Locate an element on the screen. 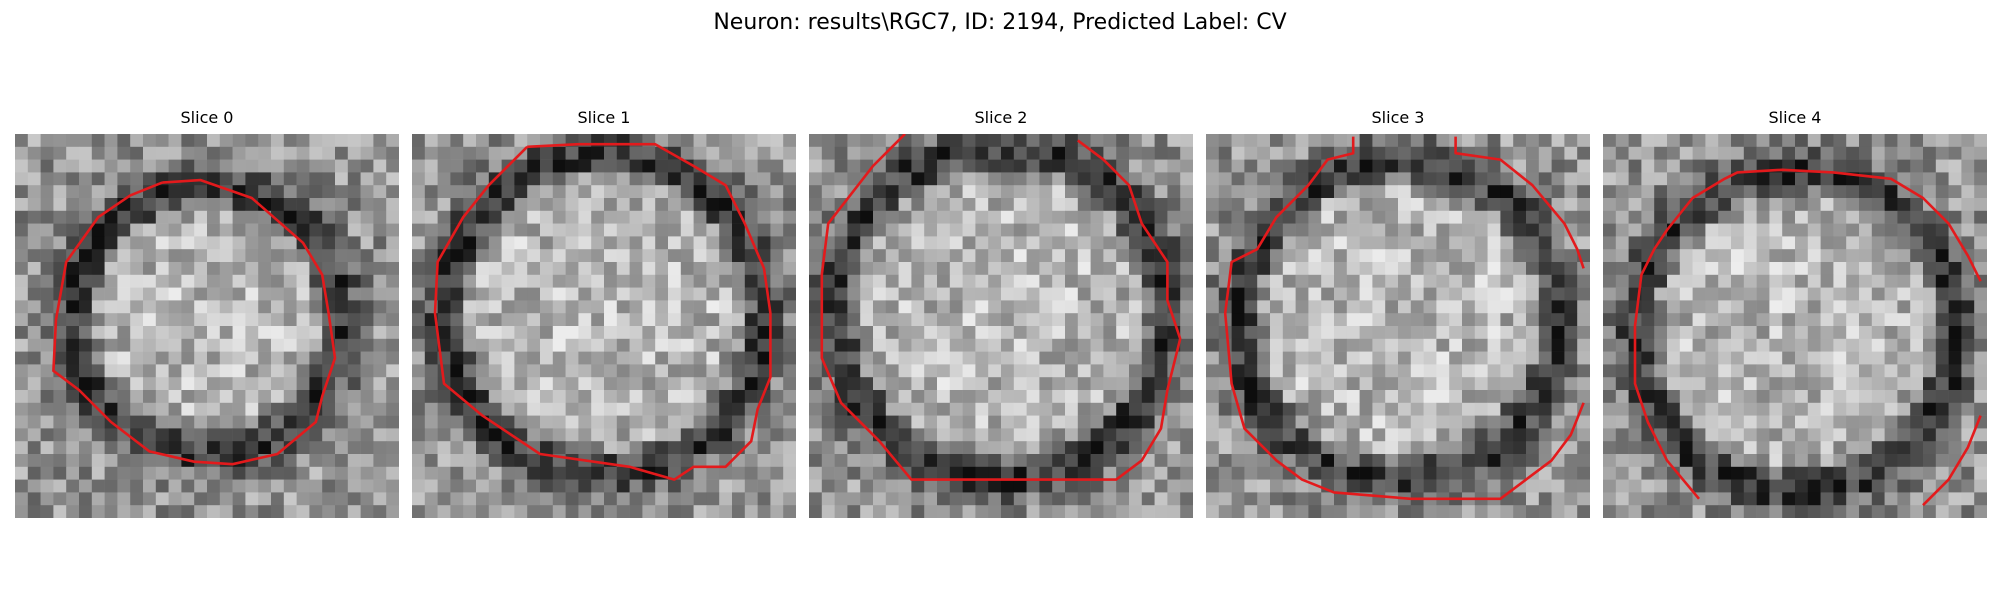 This screenshot has height=600, width=2000. slice-panel-2: Slice 2 is located at coordinates (1001, 313).